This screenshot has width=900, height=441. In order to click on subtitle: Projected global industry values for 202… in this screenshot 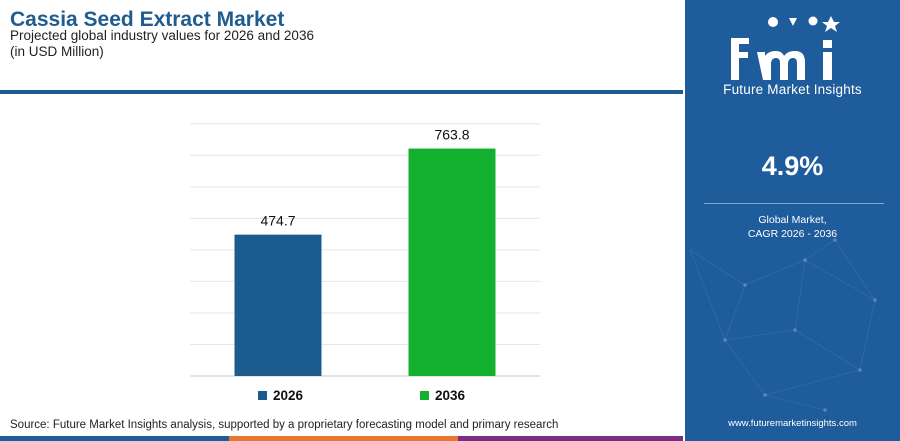, I will do `click(162, 35)`.